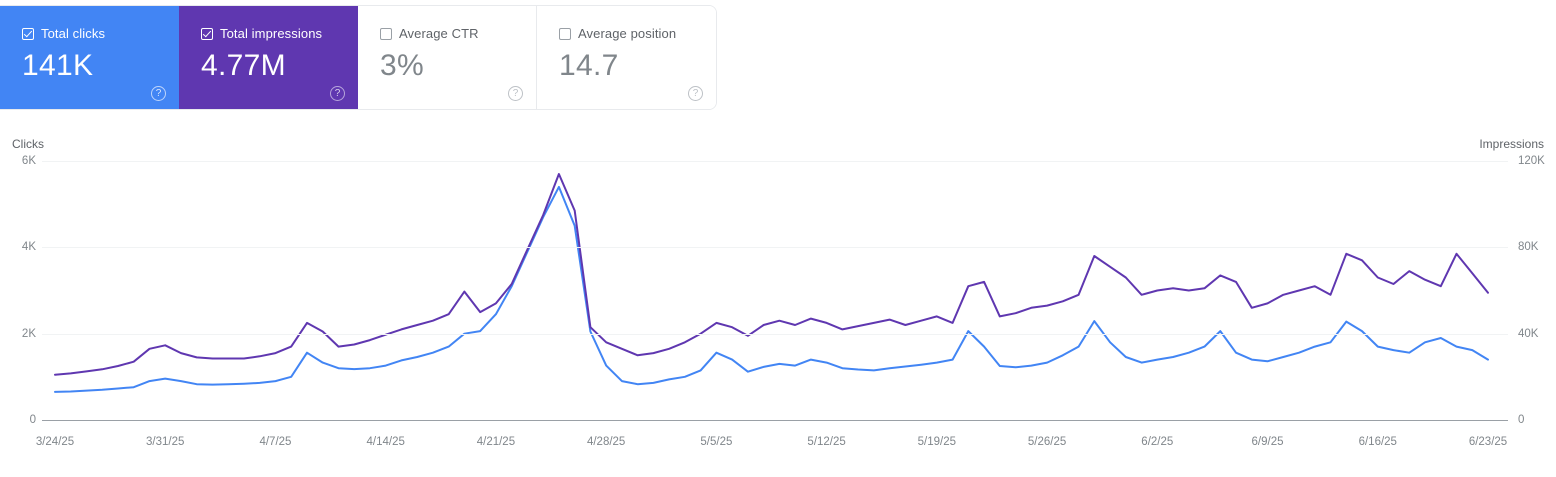 The height and width of the screenshot is (477, 1556). Describe the element at coordinates (28, 247) in the screenshot. I see `left-y-tick: 4K` at that location.